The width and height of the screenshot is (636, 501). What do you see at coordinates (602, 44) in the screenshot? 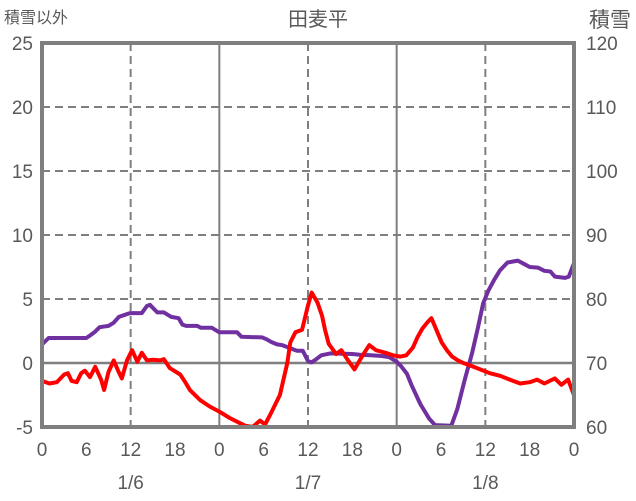
I see `y-axis-right-tick-label: 120` at bounding box center [602, 44].